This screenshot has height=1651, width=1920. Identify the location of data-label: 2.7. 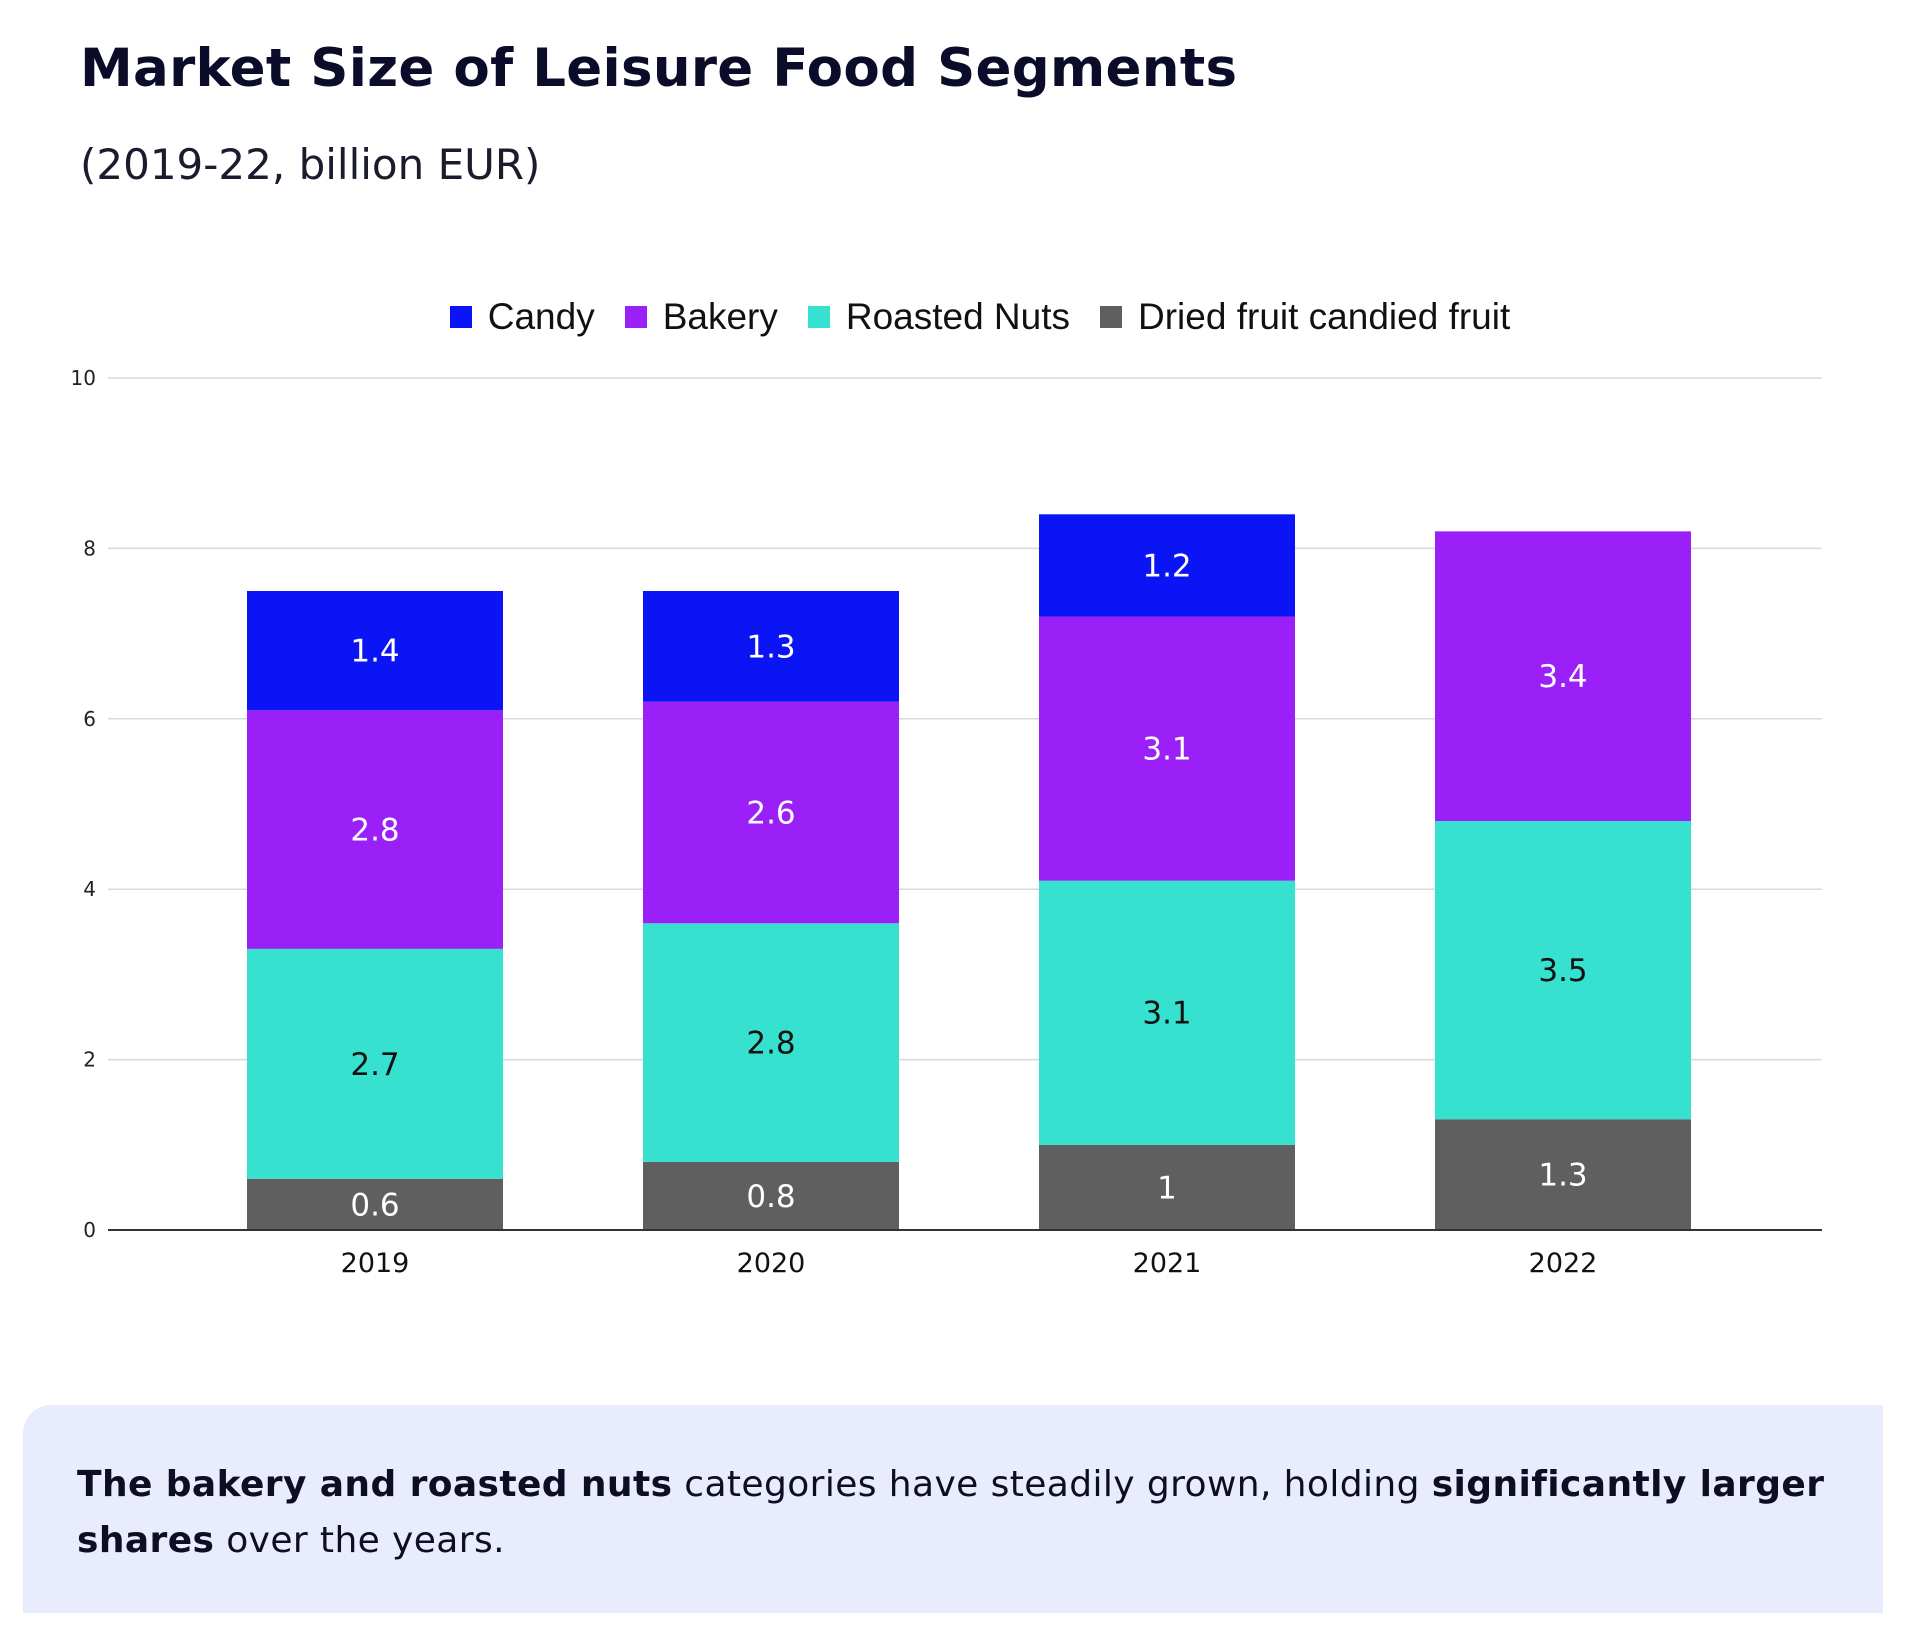
(374, 1065).